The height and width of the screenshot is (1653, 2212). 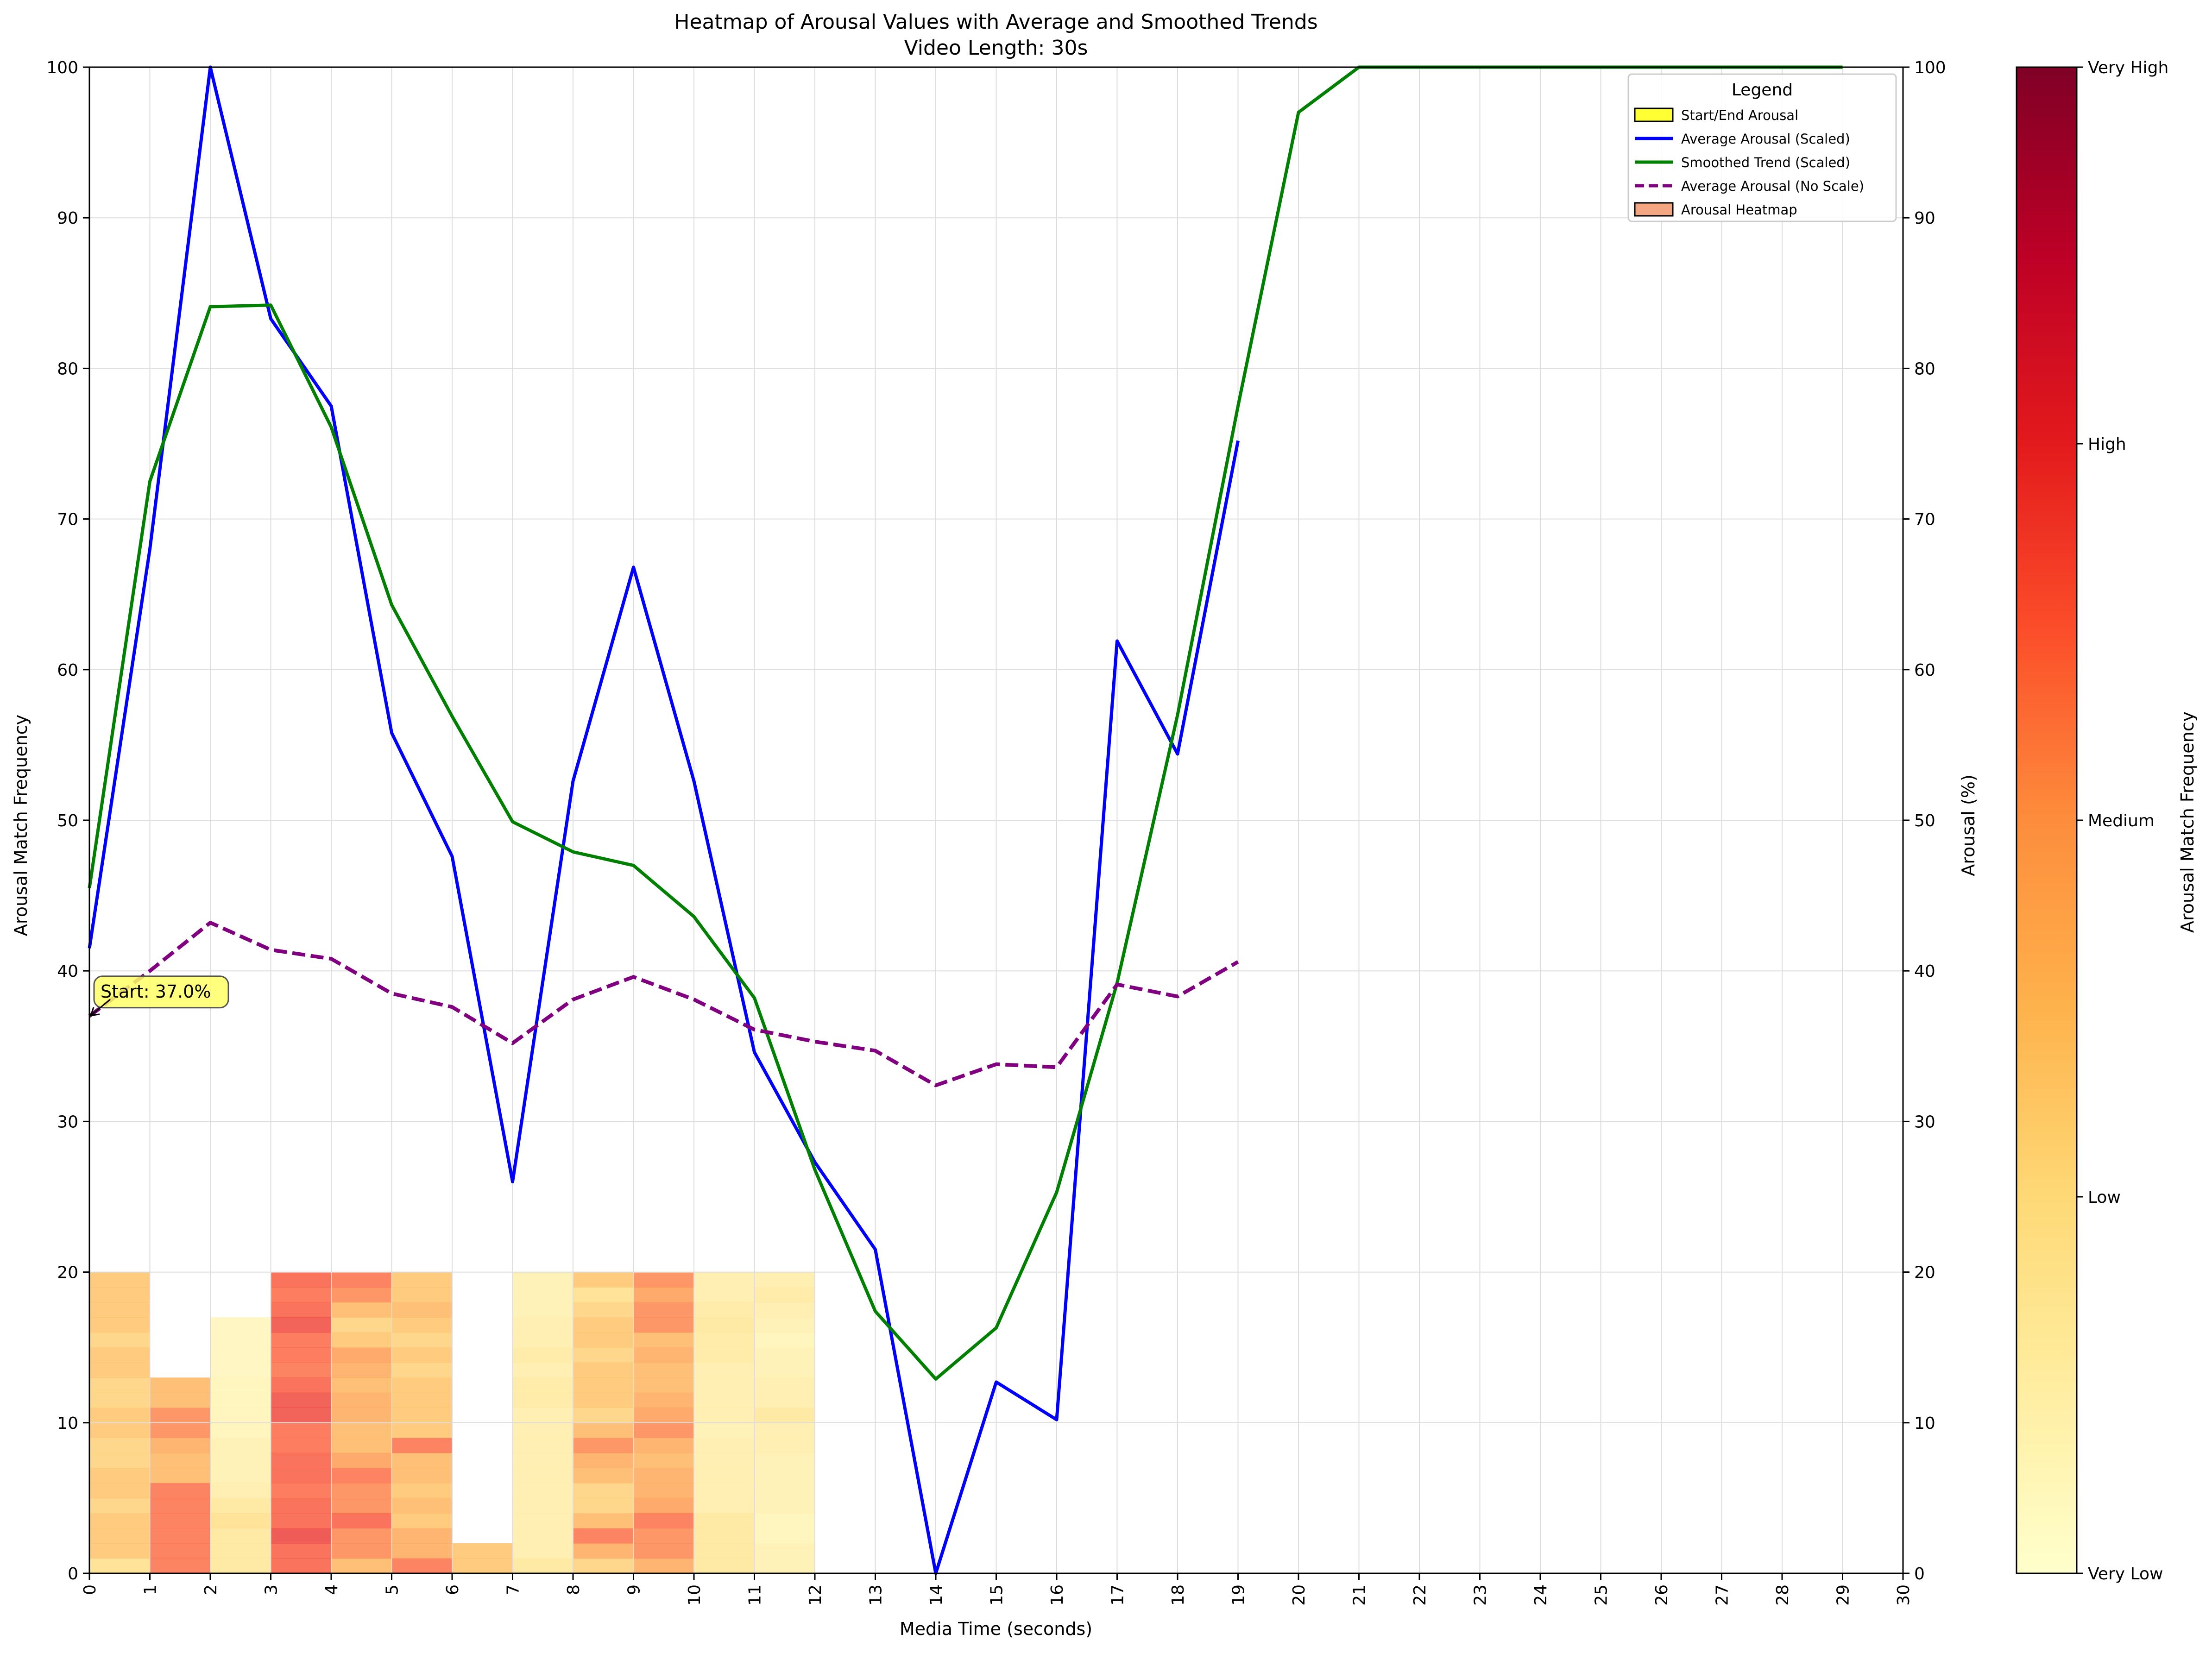 I want to click on colorbar-gradient, so click(x=2047, y=820).